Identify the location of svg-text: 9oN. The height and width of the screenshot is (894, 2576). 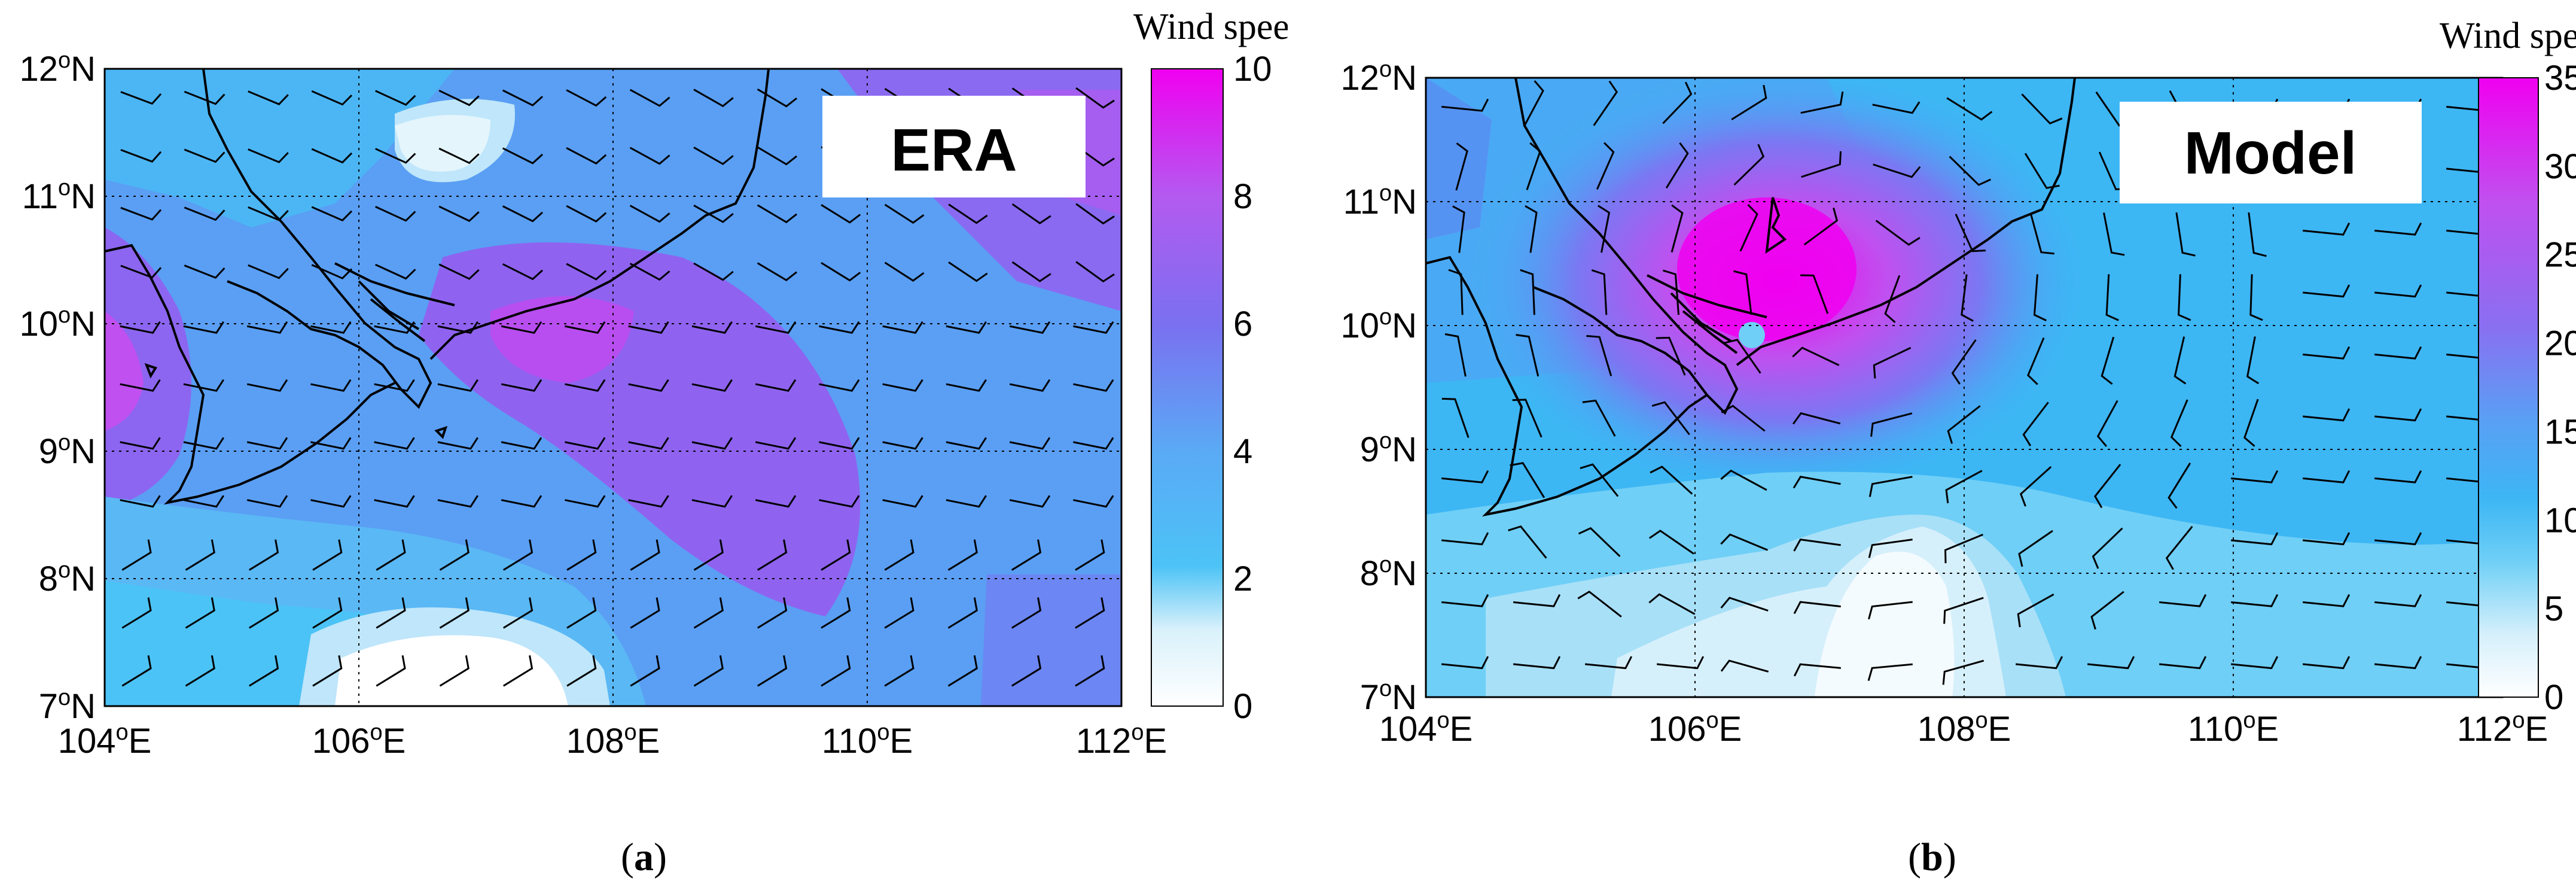
(1389, 448).